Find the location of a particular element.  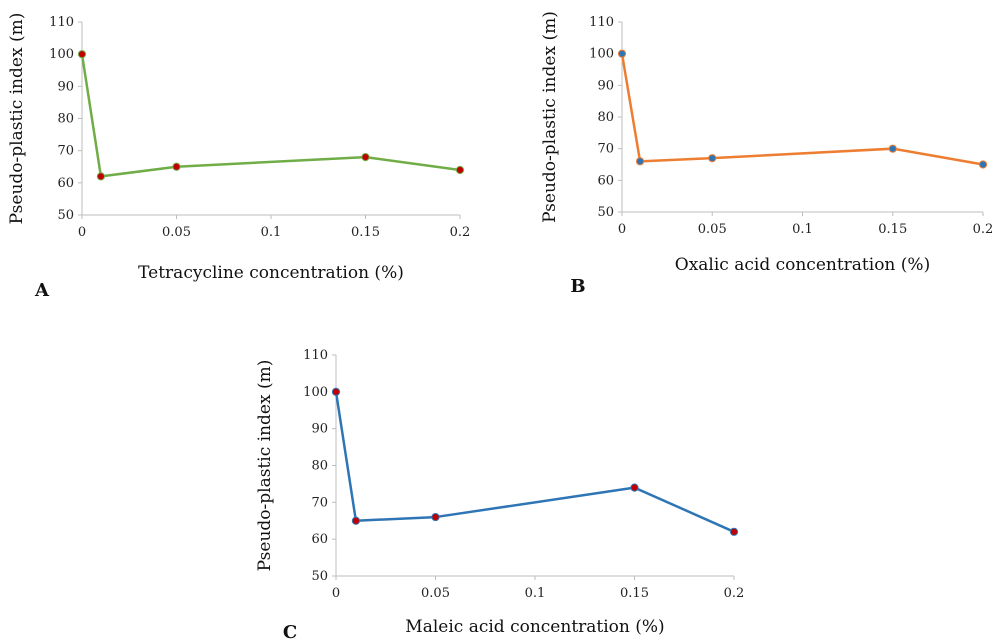

panel-label-c: C is located at coordinates (290, 631).